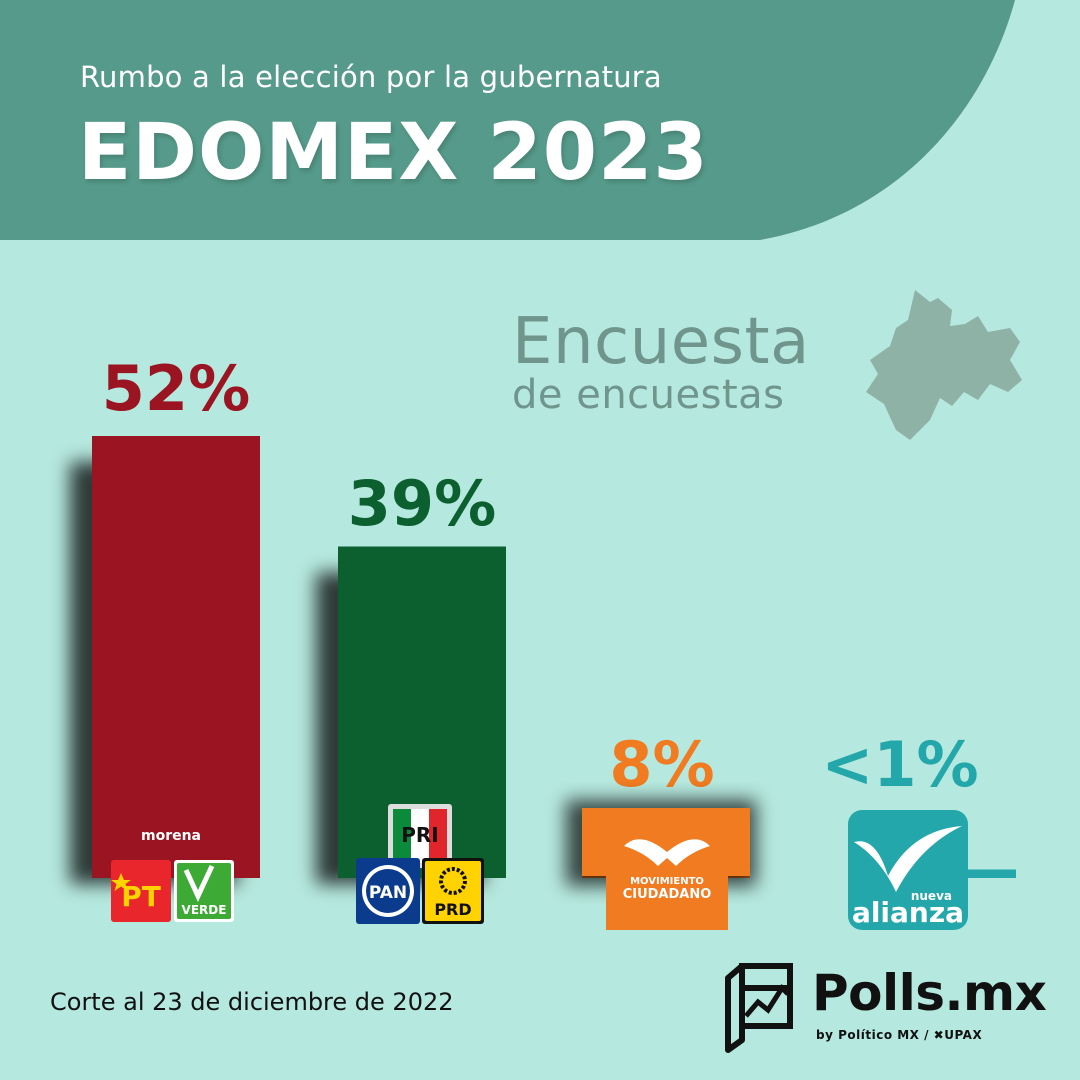 This screenshot has height=1080, width=1080. I want to click on brand-logo: Polls.mx by Político MX / ✖UPAX, so click(883, 1008).